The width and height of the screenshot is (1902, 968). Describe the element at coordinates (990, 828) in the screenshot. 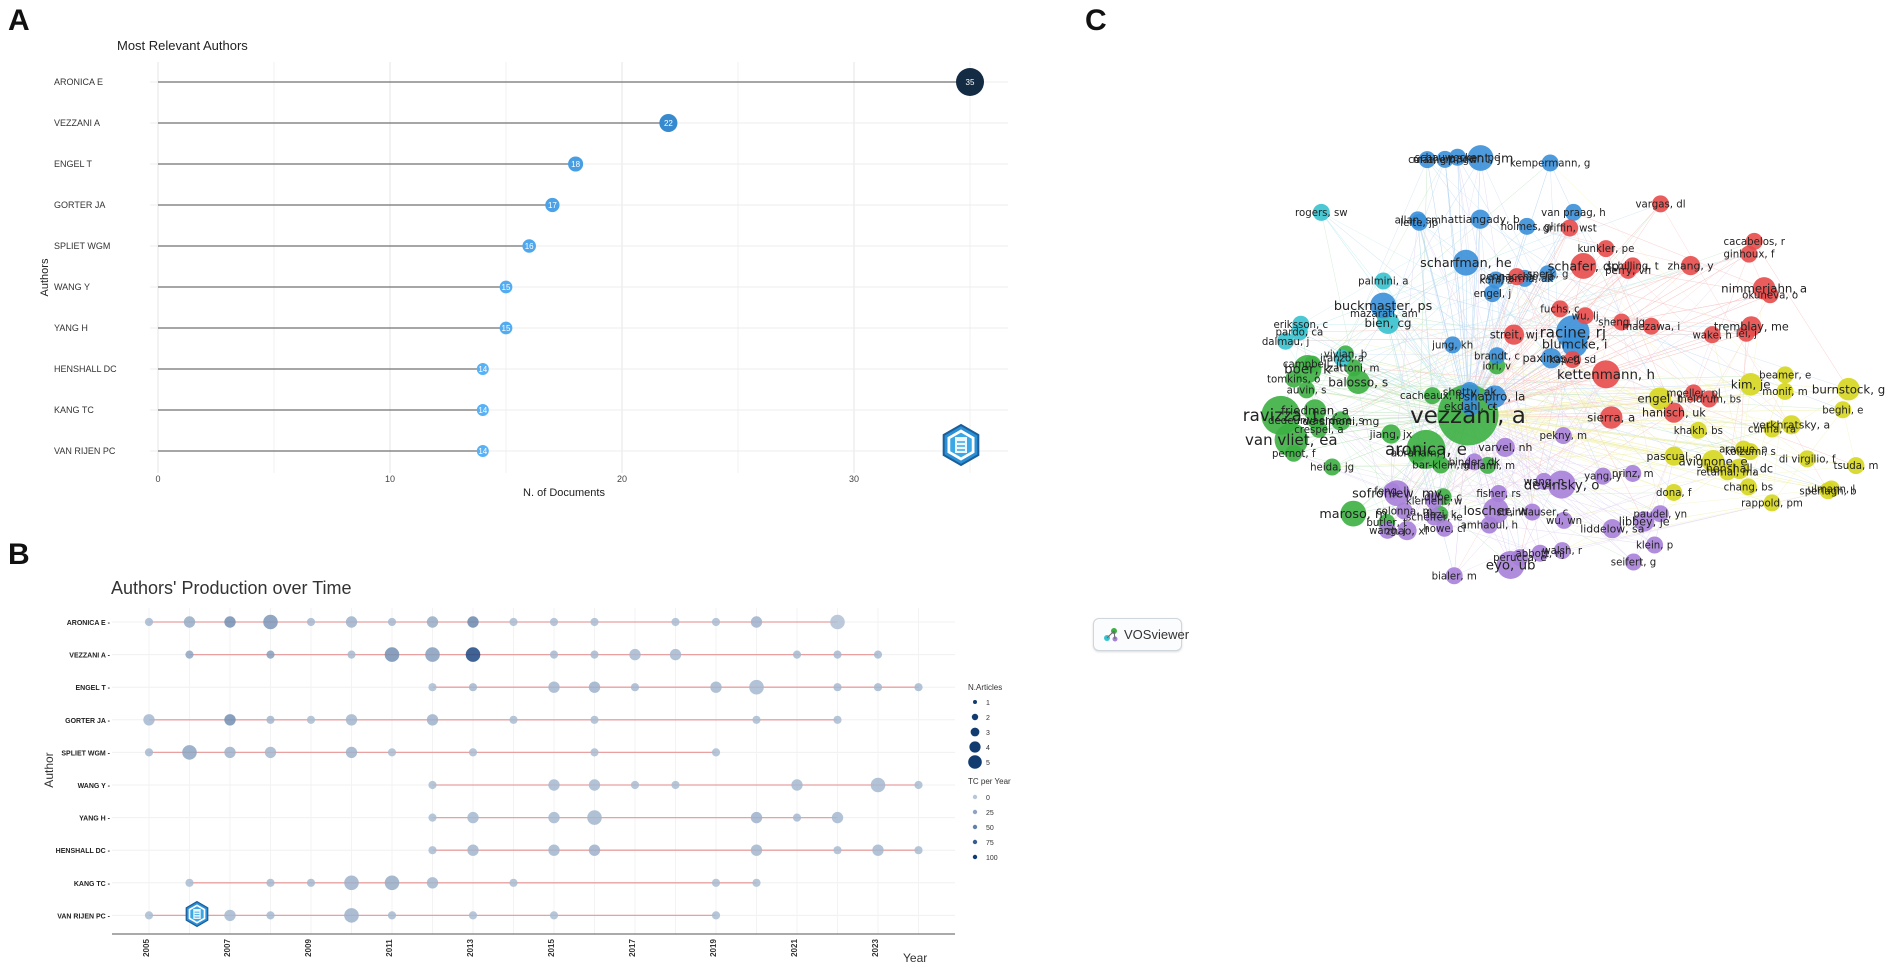

I see `legend-color-label: 50` at that location.